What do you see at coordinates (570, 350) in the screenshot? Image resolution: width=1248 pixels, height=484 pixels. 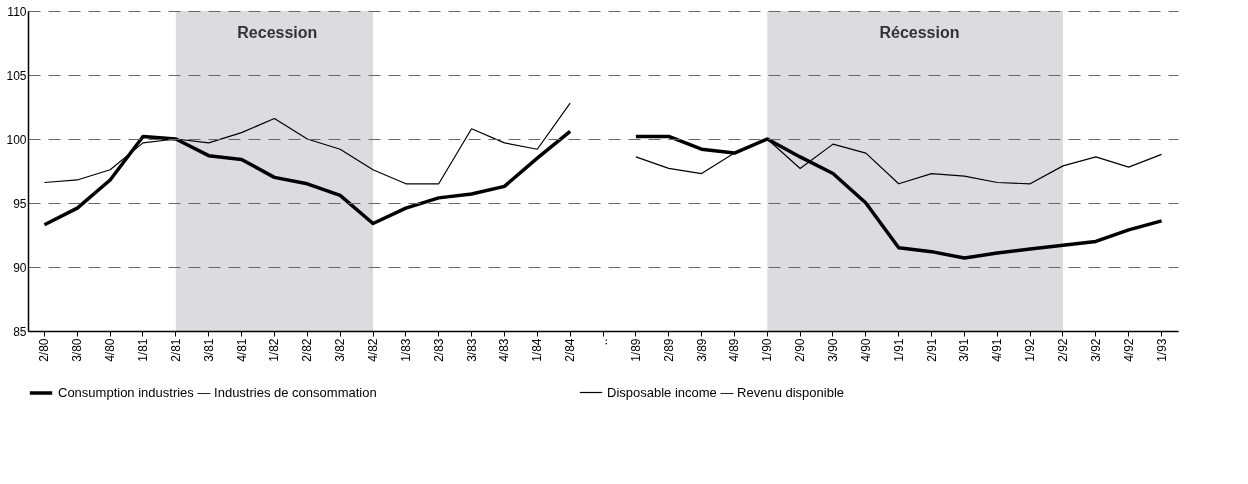 I see `x-tick-label: 2/84` at bounding box center [570, 350].